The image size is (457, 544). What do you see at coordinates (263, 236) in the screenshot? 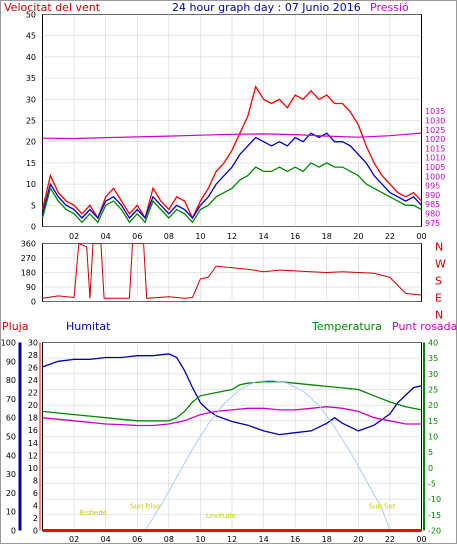
I see `wind-xtick-14: 14` at bounding box center [263, 236].